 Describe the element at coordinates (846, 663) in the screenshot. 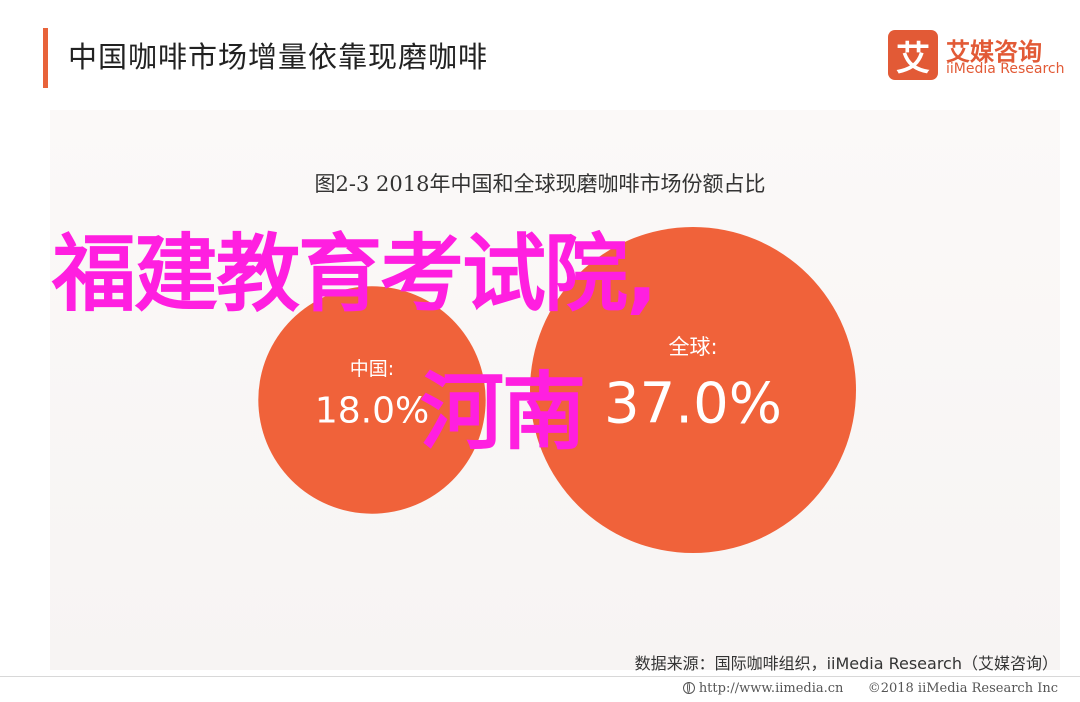

I see `data-source-note: 数据来源：国际咖啡组织，iiMedia Research（艾媒咨询）` at that location.